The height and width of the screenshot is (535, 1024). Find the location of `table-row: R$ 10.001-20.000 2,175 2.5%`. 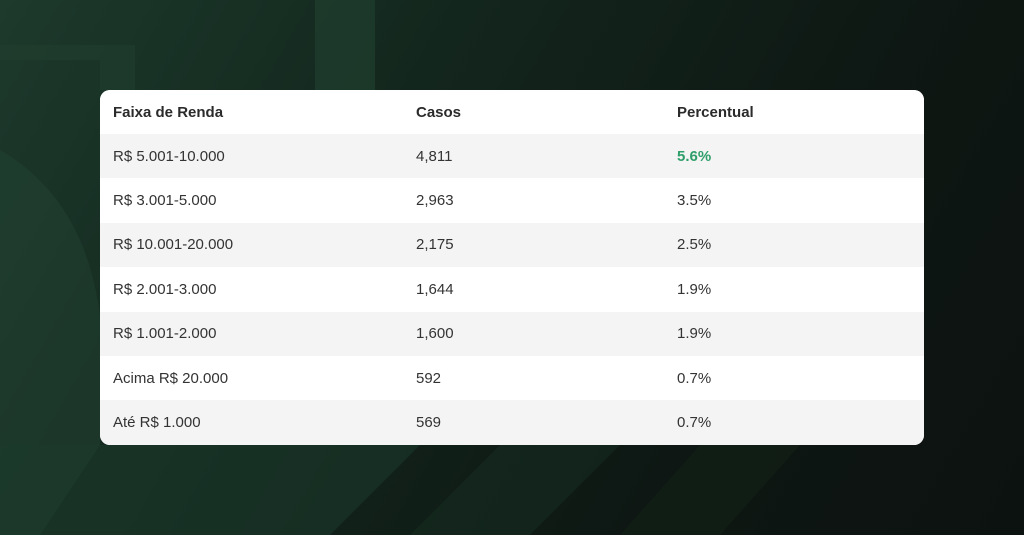

table-row: R$ 10.001-20.000 2,175 2.5% is located at coordinates (512, 245).